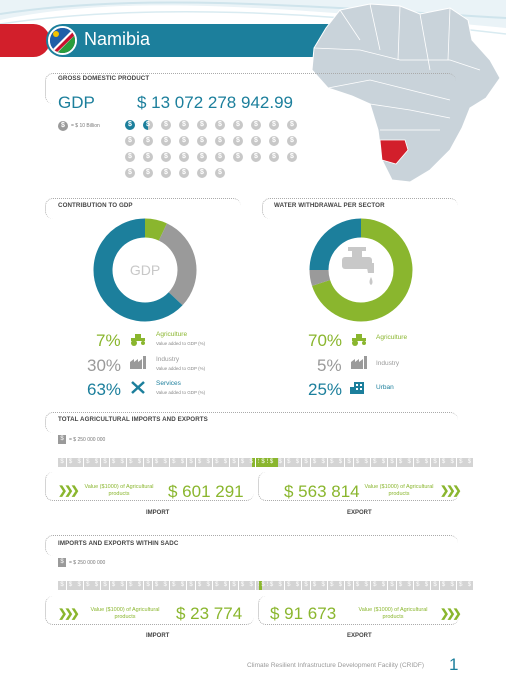 The height and width of the screenshot is (676, 506). I want to click on page-number: 1, so click(454, 664).